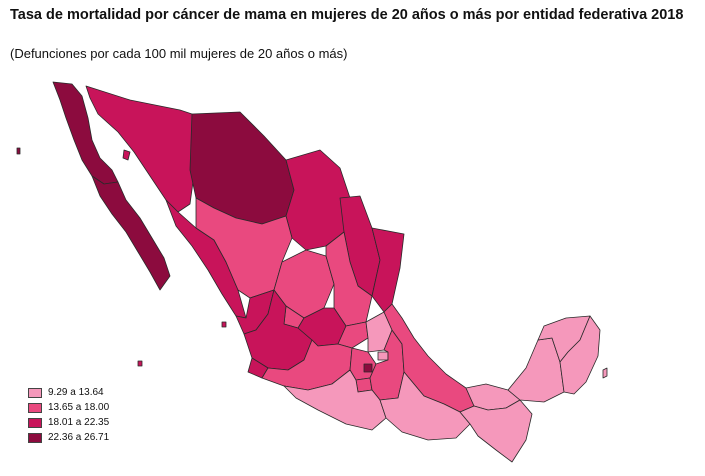 This screenshot has height=476, width=705. What do you see at coordinates (79, 422) in the screenshot?
I see `legend-label: 18.01 a 22.35` at bounding box center [79, 422].